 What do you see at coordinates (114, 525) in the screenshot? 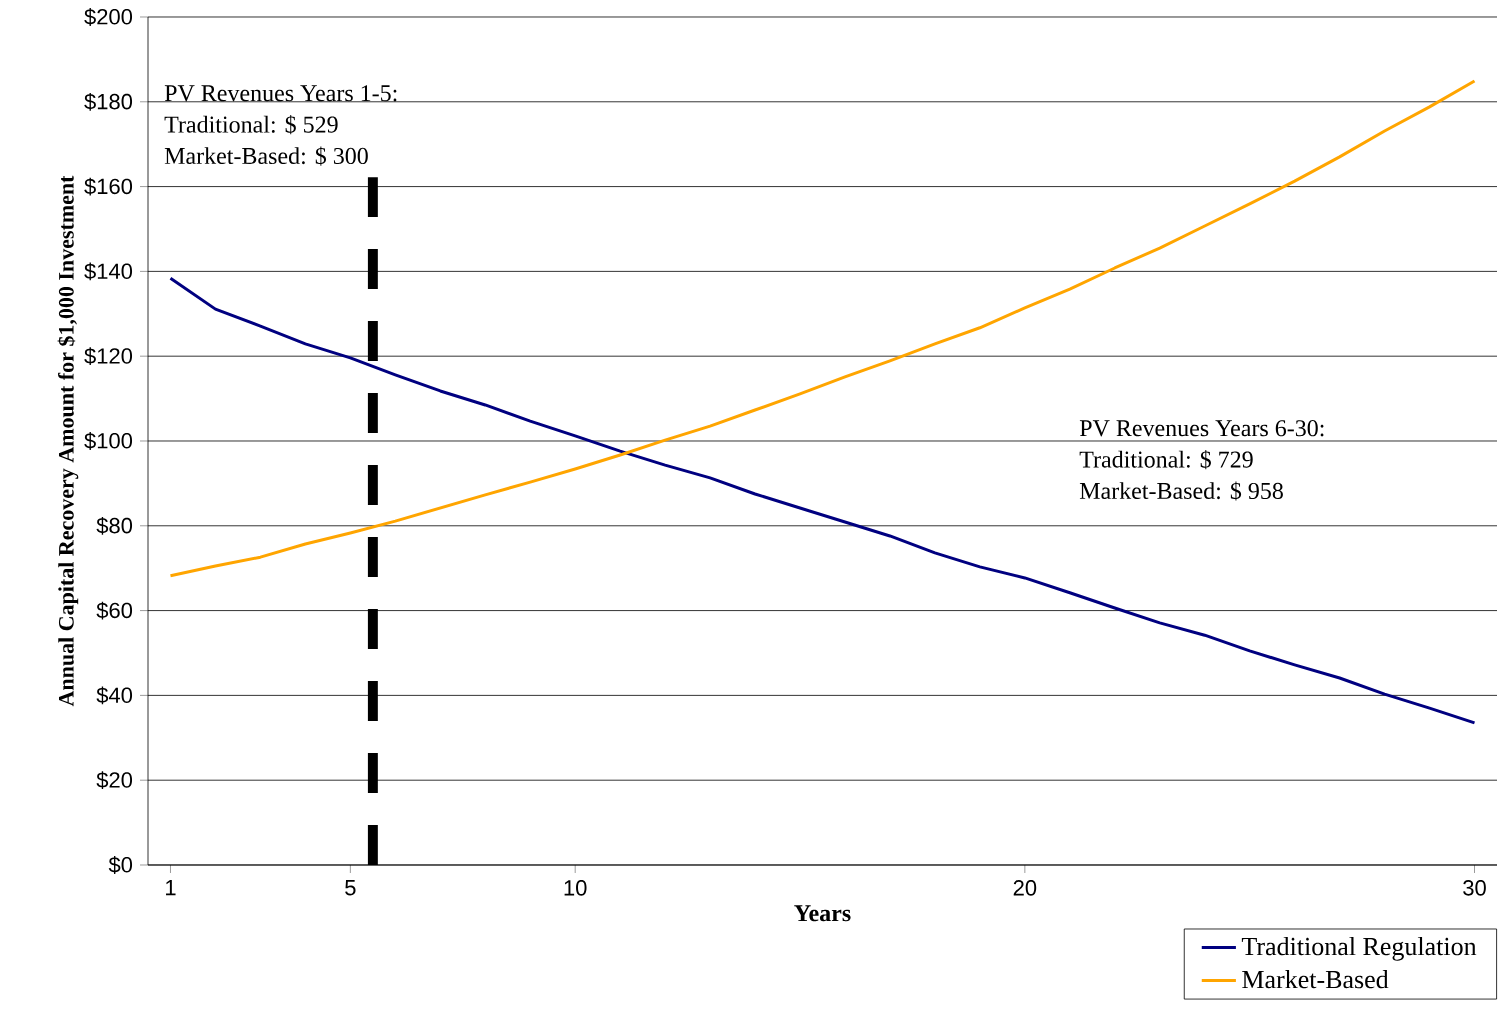
I see `y-tick-label: $80` at bounding box center [114, 525].